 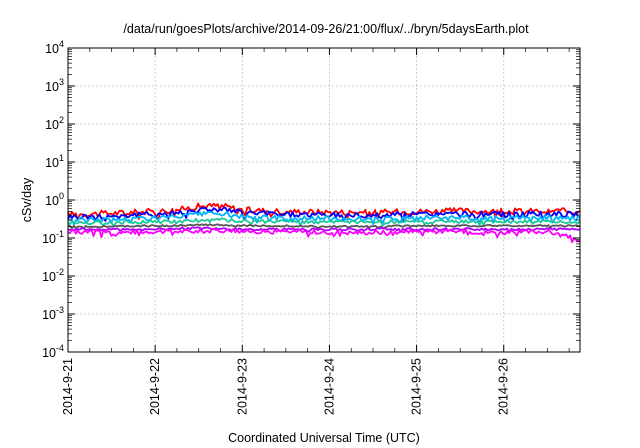 What do you see at coordinates (60, 348) in the screenshot?
I see `y-tick-exponent: -4` at bounding box center [60, 348].